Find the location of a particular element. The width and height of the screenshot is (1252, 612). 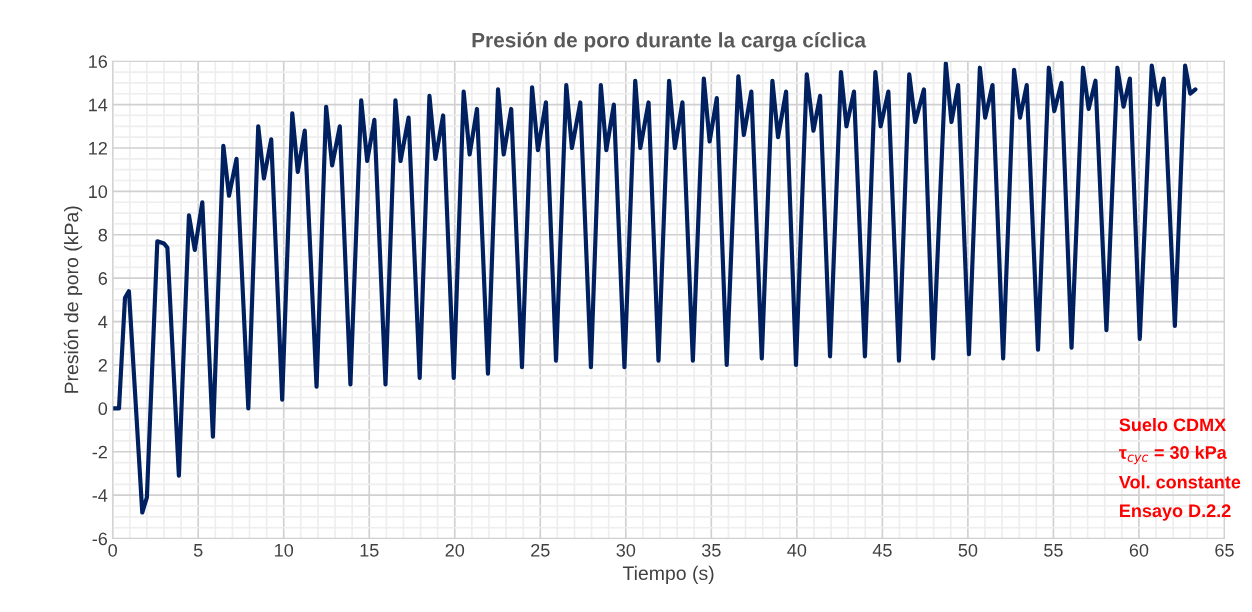

annotation: Ensayo D.2.2 is located at coordinates (1175, 512).